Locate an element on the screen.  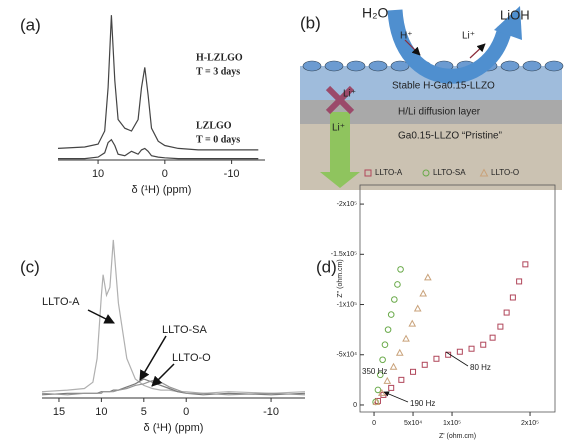
outflow-label: LiOH is located at coordinates (515, 14).